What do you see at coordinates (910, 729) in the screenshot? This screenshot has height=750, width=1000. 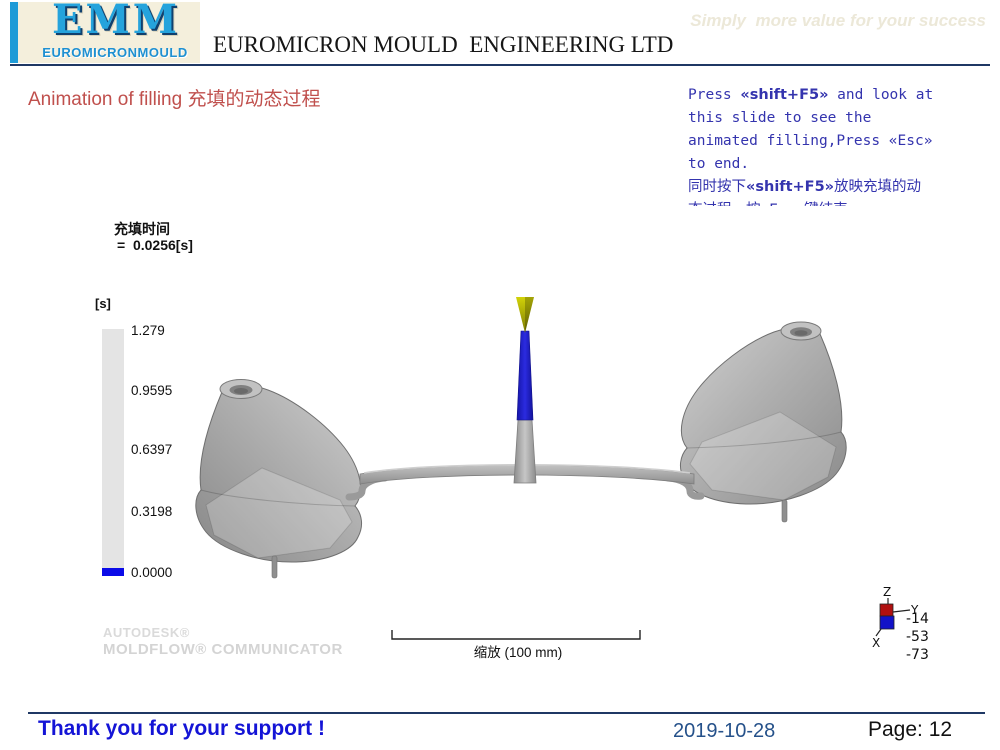 I see `footer-page-number: Page: 12` at bounding box center [910, 729].